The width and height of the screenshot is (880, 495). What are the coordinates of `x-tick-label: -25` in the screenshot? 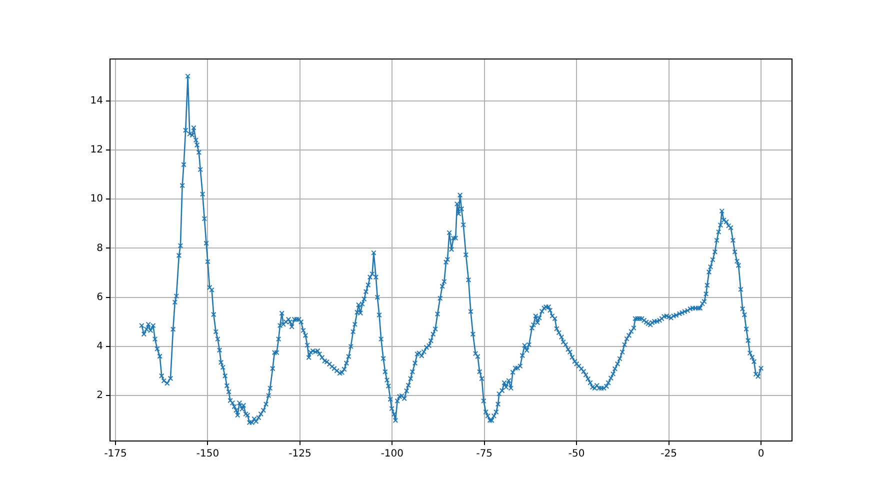 It's located at (668, 454).